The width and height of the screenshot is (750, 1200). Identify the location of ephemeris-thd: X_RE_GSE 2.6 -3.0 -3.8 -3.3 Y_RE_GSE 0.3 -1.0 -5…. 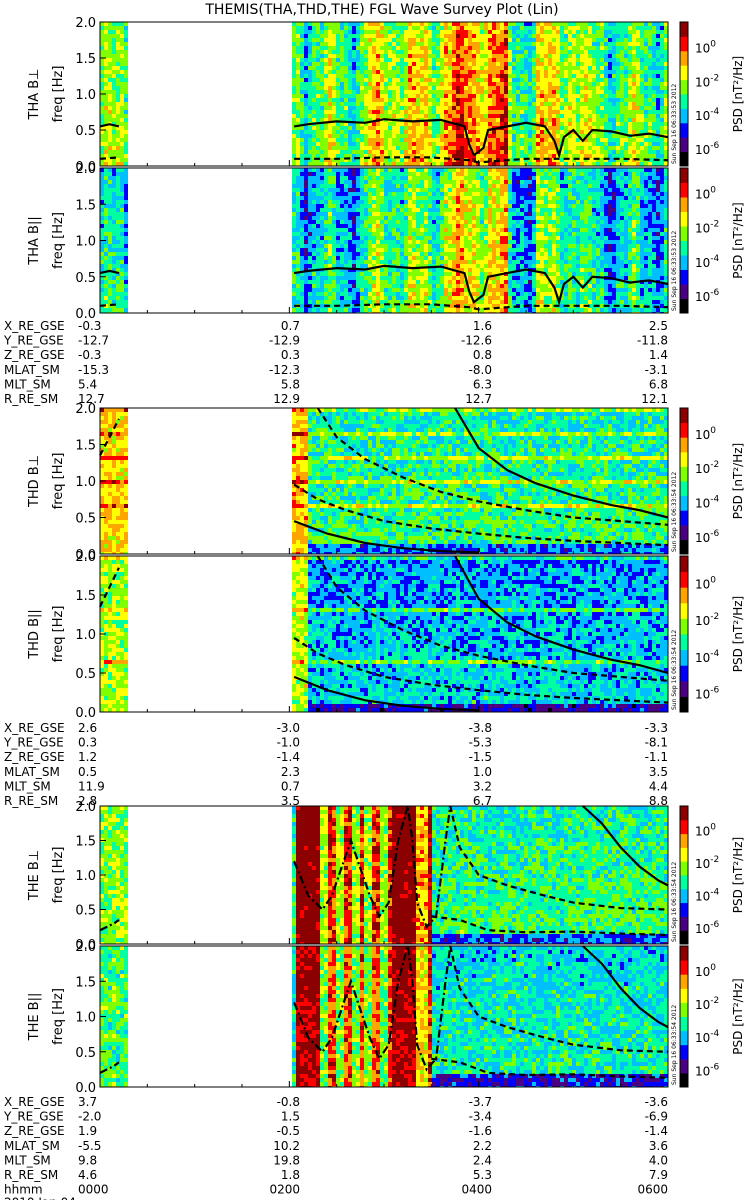
(335, 764).